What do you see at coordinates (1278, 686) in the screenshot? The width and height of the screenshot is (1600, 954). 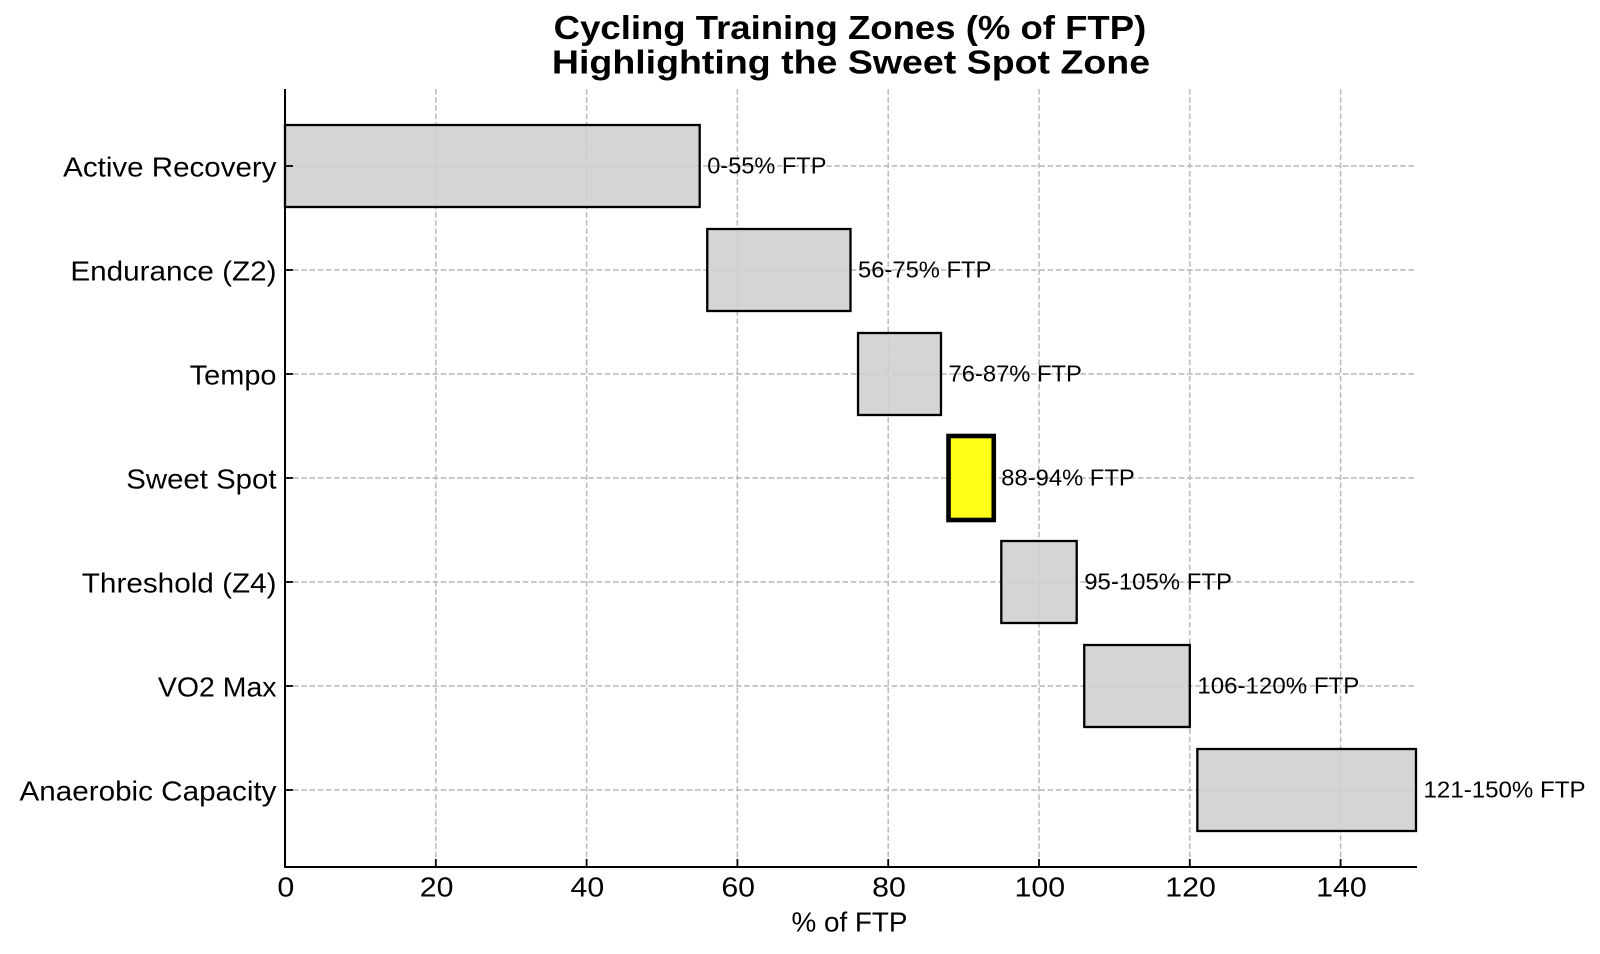 I see `svg-text: 106-120% FTP` at bounding box center [1278, 686].